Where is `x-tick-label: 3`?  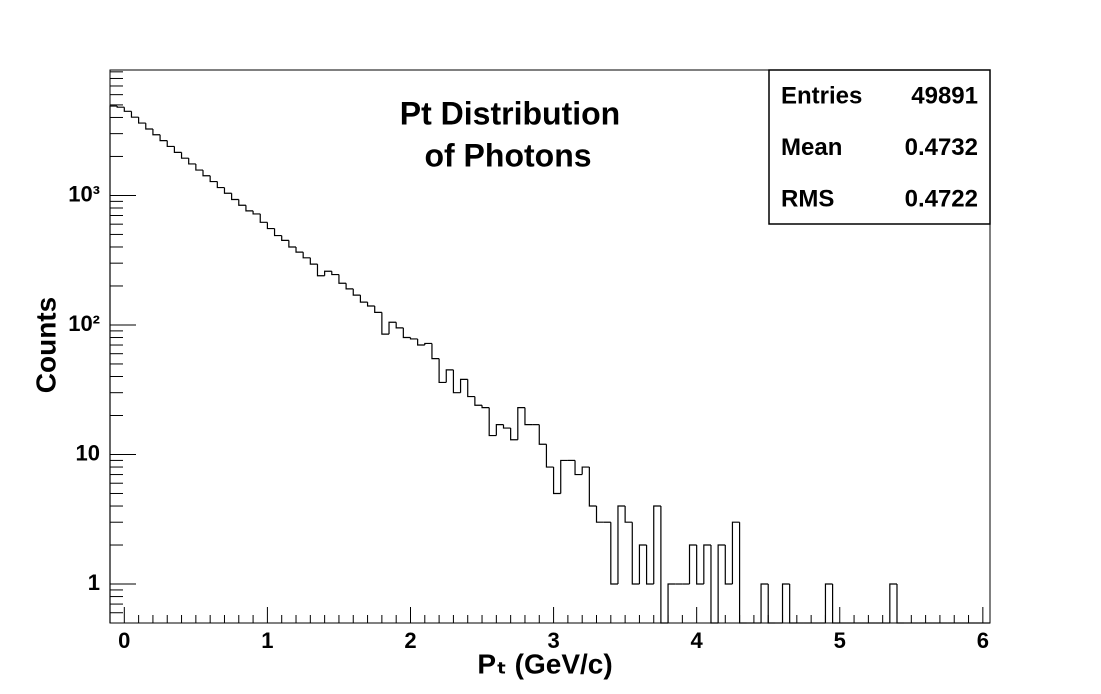
x-tick-label: 3 is located at coordinates (553, 640).